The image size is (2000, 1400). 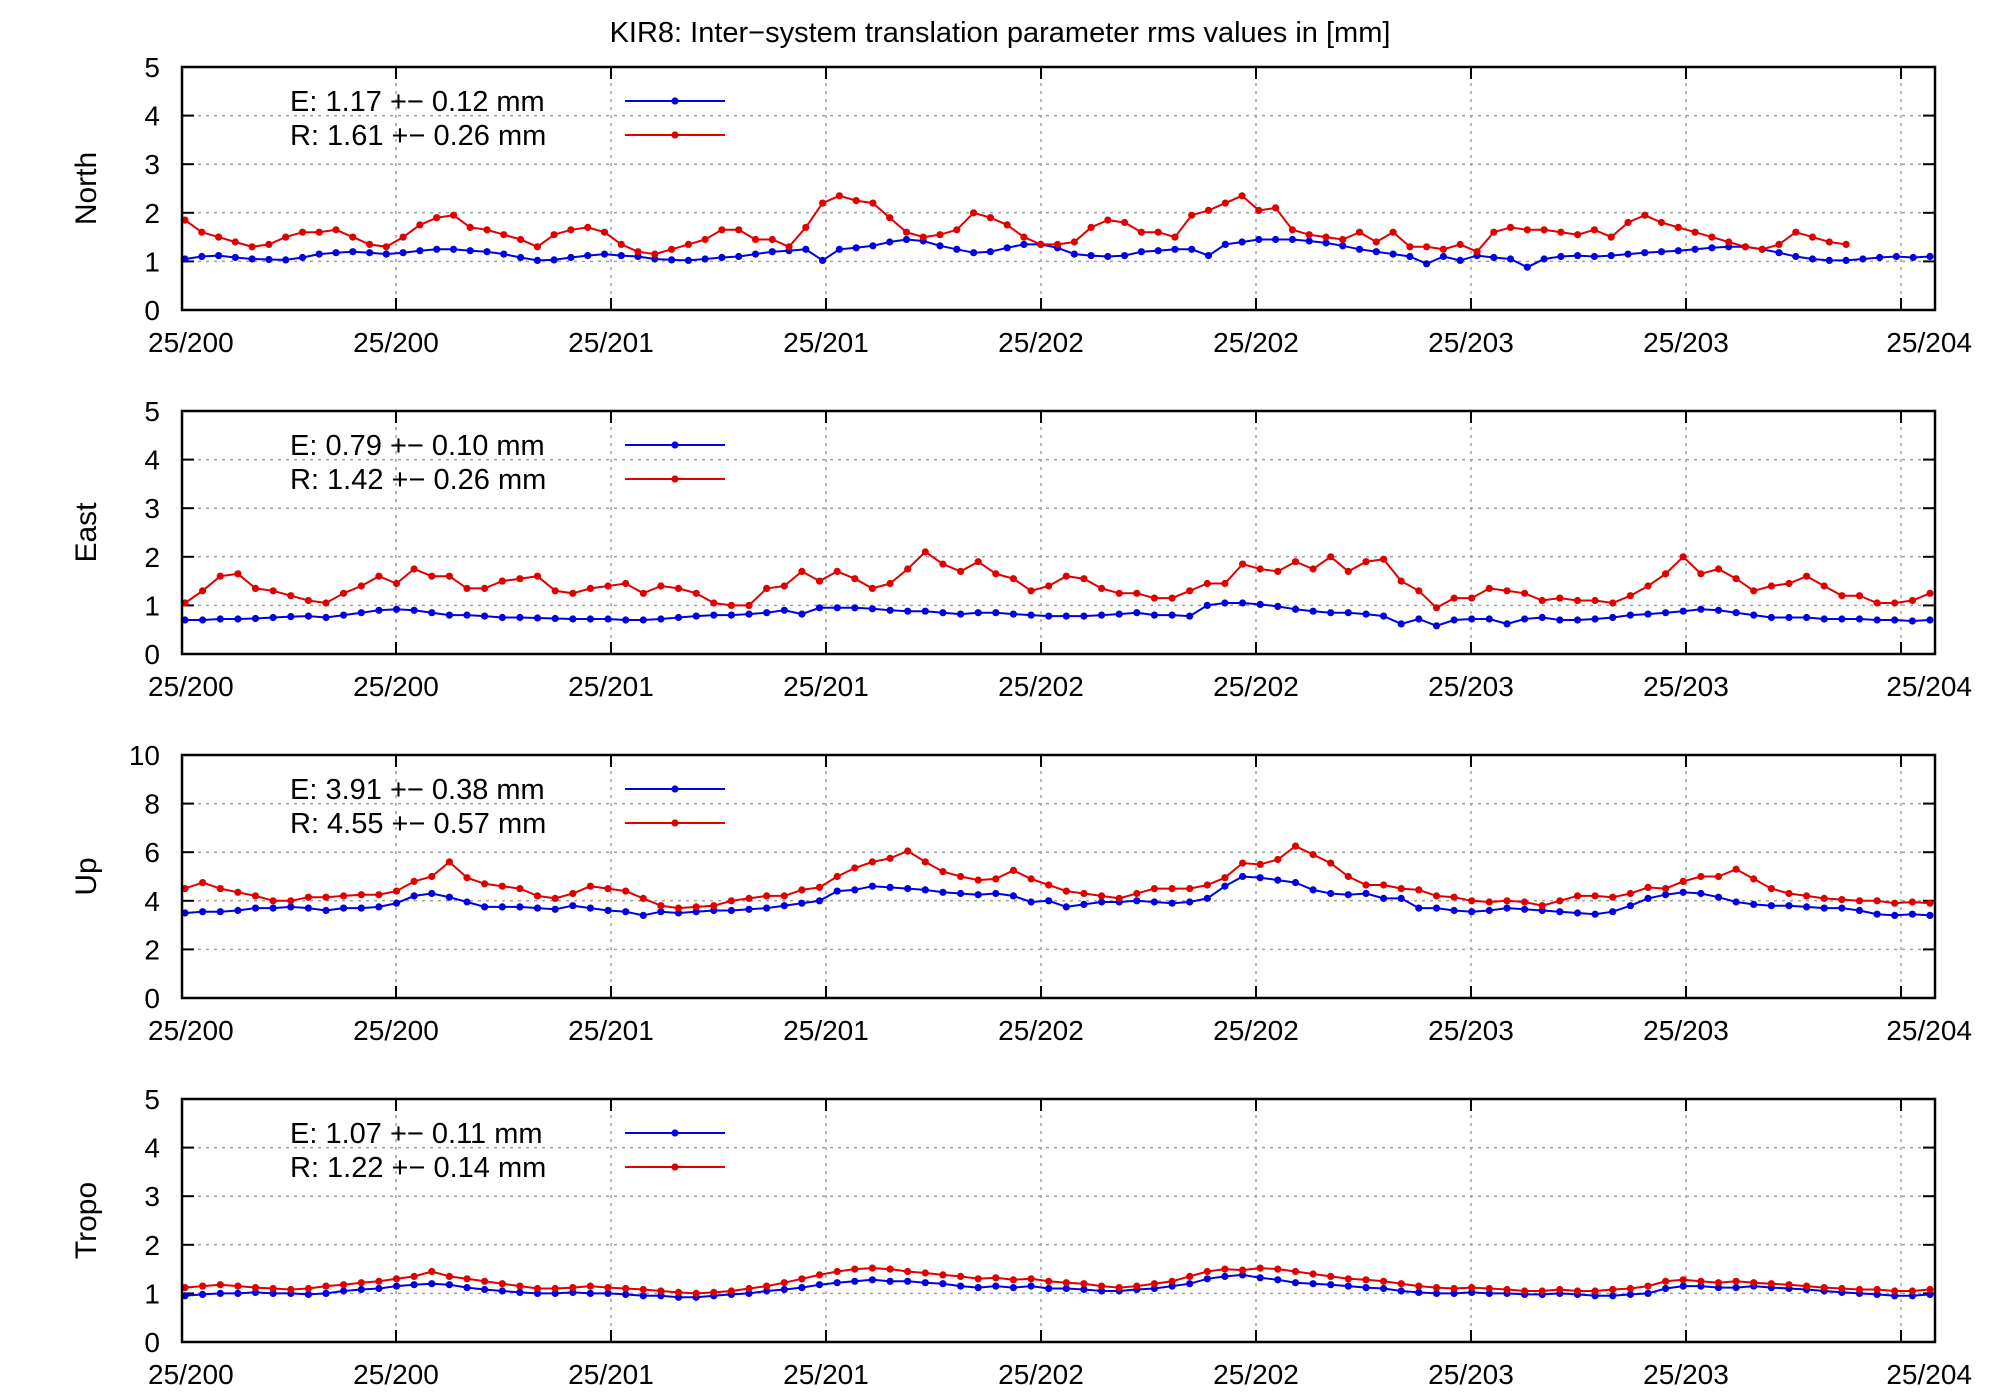 What do you see at coordinates (1058, 614) in the screenshot?
I see `series-line-e` at bounding box center [1058, 614].